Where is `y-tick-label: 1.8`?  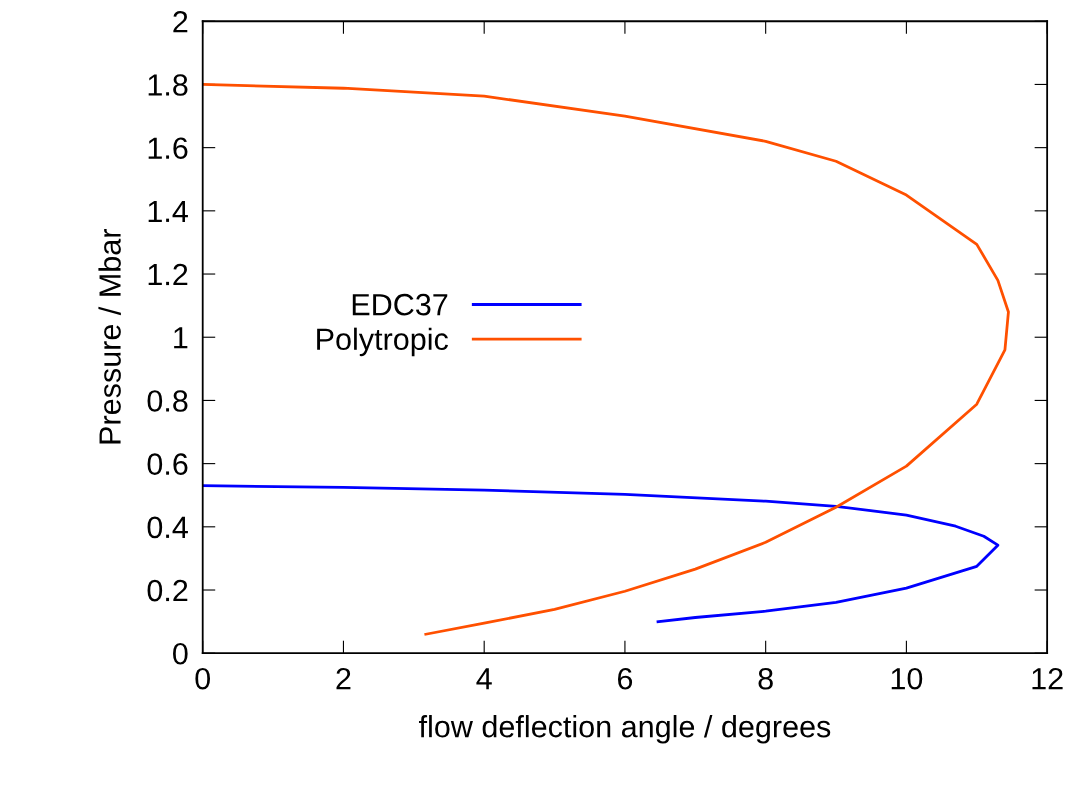 y-tick-label: 1.8 is located at coordinates (168, 85).